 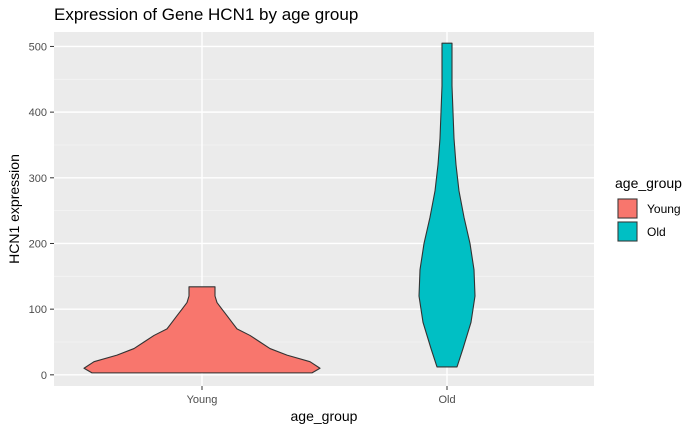 What do you see at coordinates (664, 209) in the screenshot?
I see `legend-label-young: Young` at bounding box center [664, 209].